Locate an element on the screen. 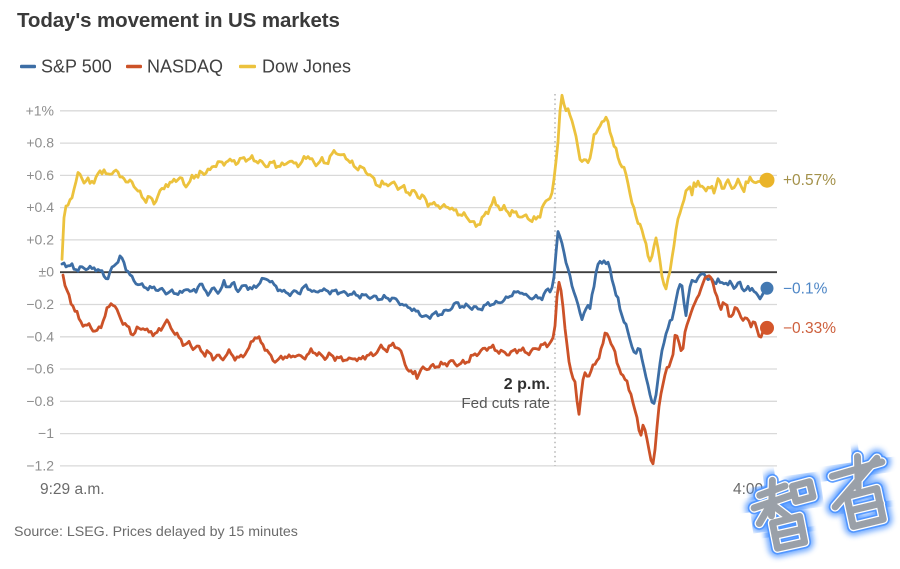 This screenshot has height=569, width=900. svg-text: −0.2 is located at coordinates (40, 304).